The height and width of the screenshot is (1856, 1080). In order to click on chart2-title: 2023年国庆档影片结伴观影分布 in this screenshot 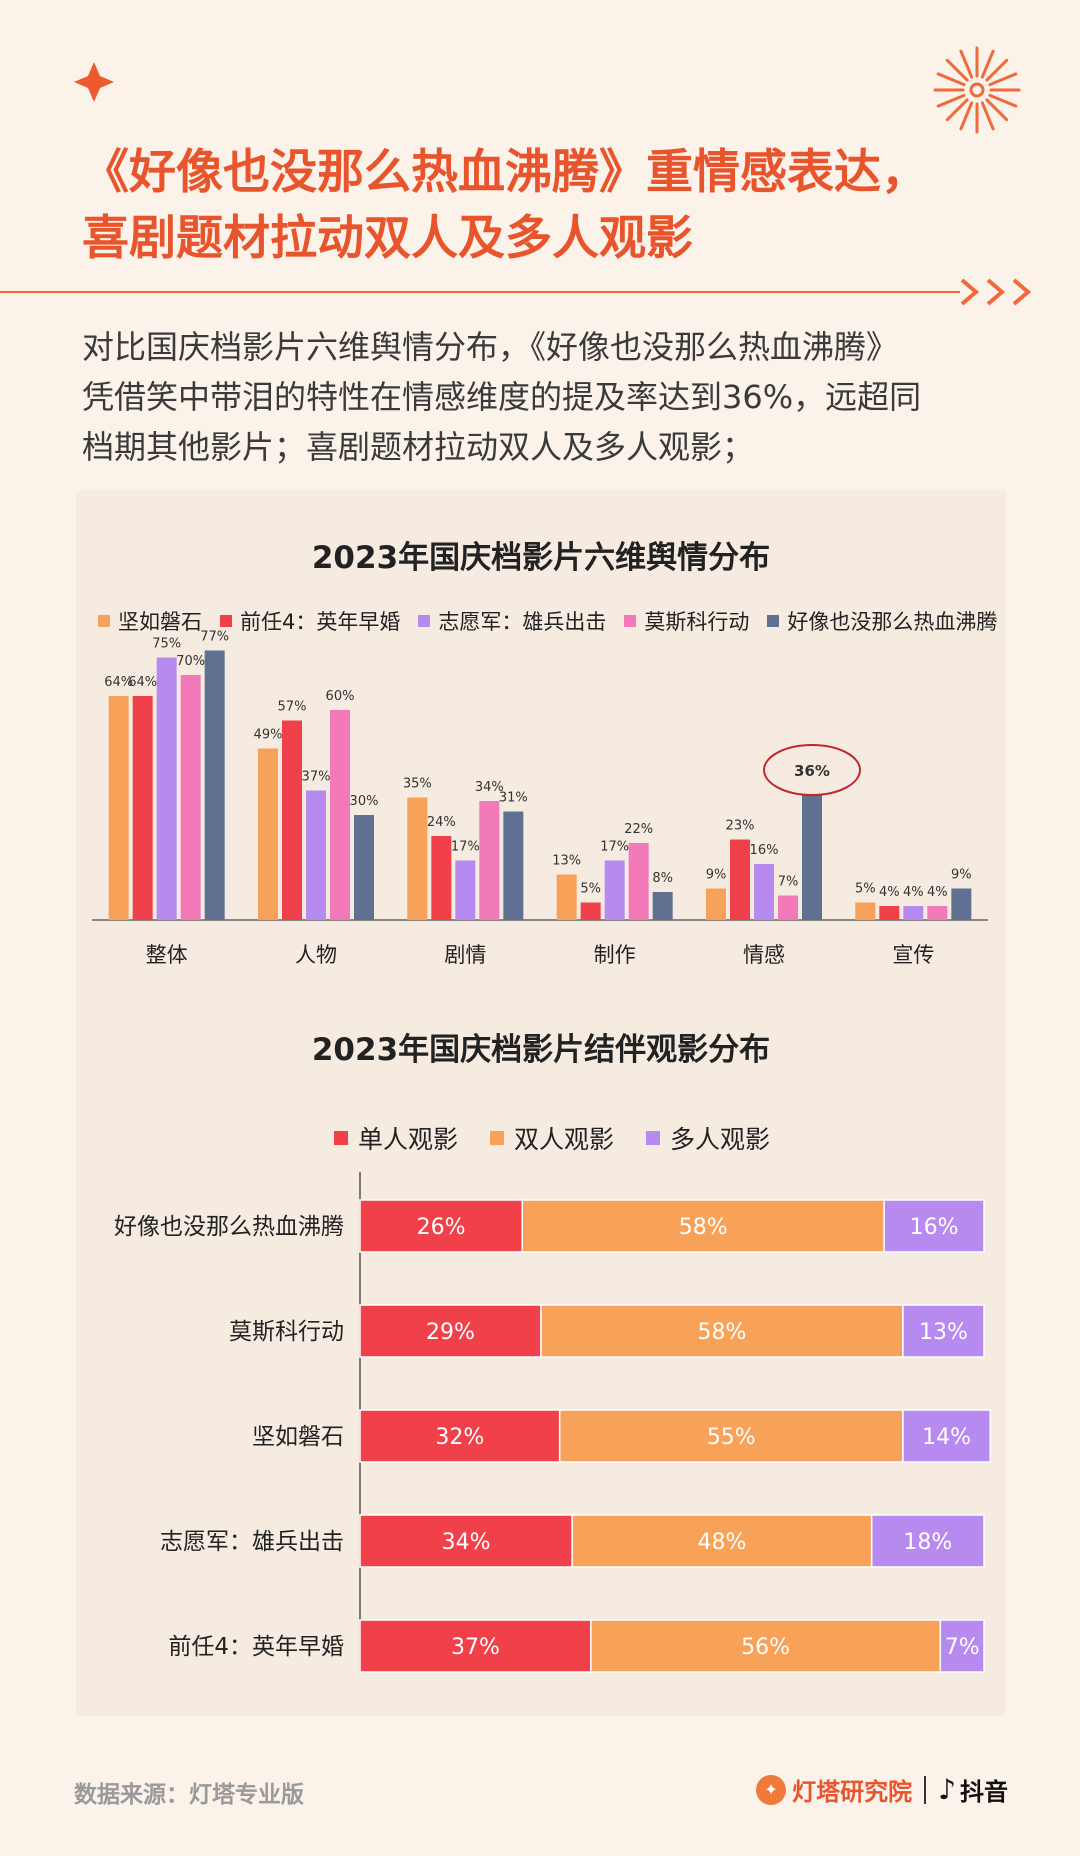, I will do `click(541, 1050)`.